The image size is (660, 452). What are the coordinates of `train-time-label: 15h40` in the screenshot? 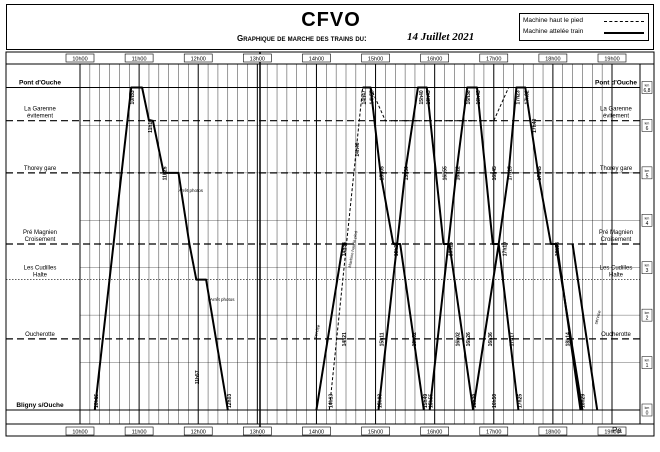 It's located at (422, 97).